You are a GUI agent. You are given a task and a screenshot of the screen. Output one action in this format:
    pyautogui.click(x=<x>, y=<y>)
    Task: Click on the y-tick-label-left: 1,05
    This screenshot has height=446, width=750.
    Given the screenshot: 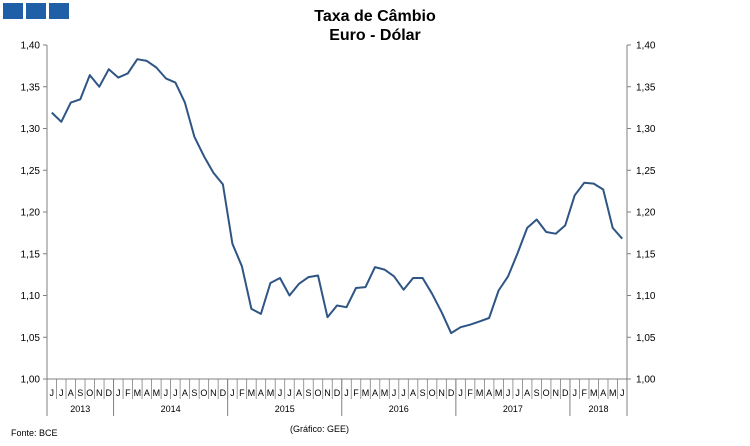 What is the action you would take?
    pyautogui.click(x=31, y=338)
    